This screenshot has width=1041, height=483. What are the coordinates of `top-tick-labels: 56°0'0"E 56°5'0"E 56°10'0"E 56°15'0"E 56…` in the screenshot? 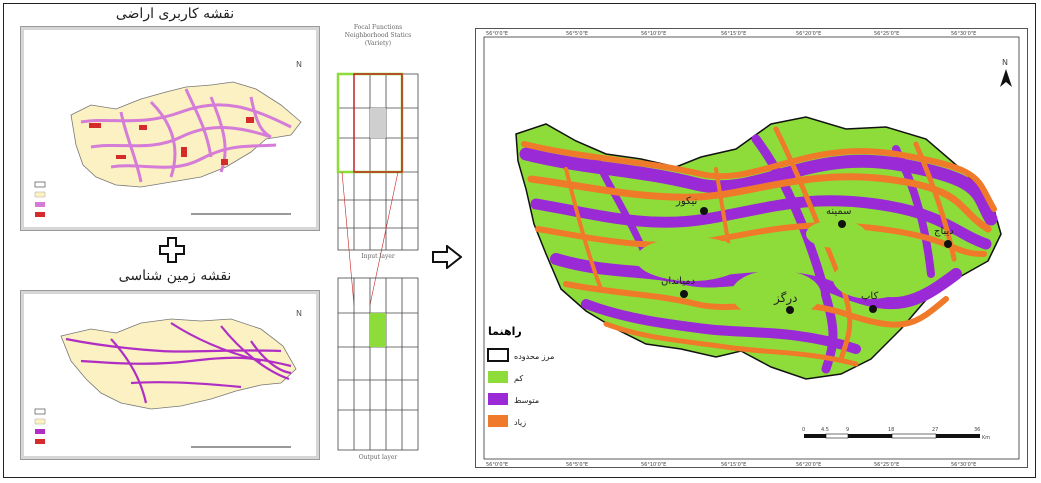 It's located at (731, 34).